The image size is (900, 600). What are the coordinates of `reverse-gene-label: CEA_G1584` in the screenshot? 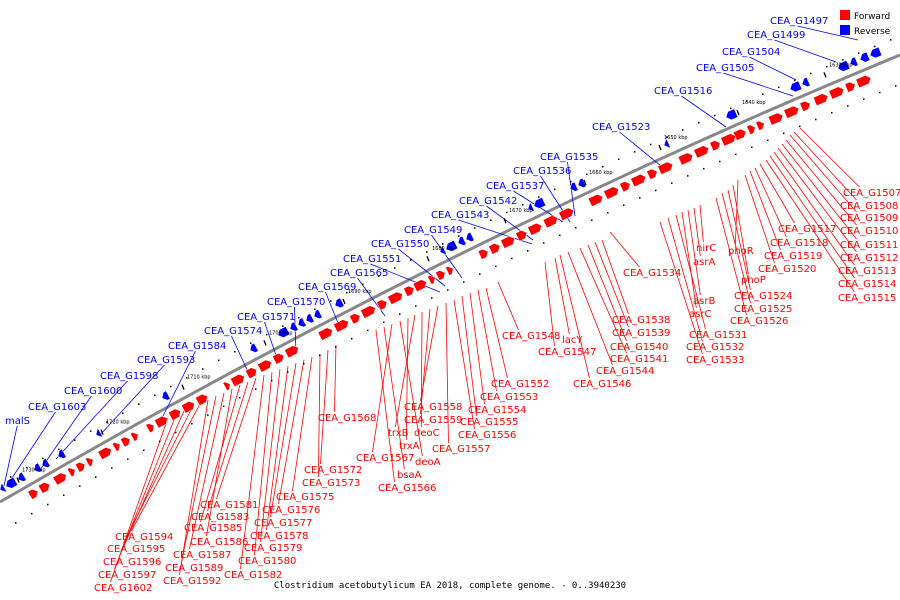 It's located at (197, 346).